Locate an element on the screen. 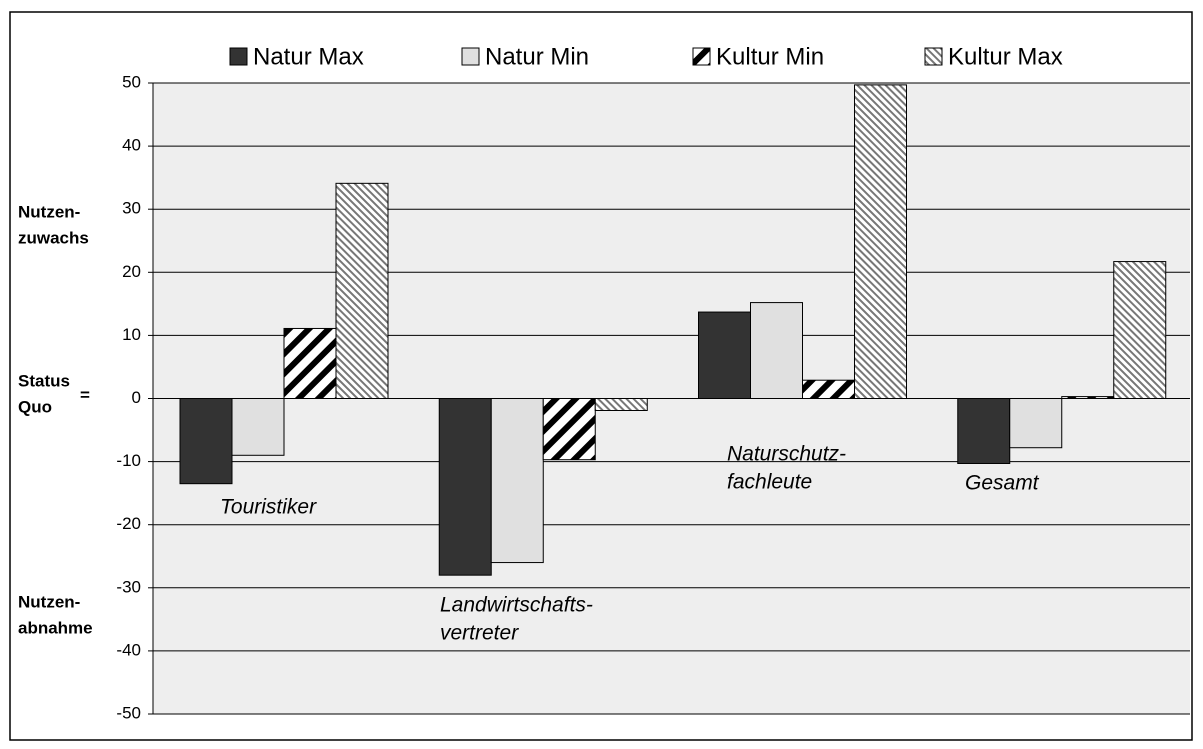 The width and height of the screenshot is (1203, 749). axis-annotation: abnahme is located at coordinates (55, 627).